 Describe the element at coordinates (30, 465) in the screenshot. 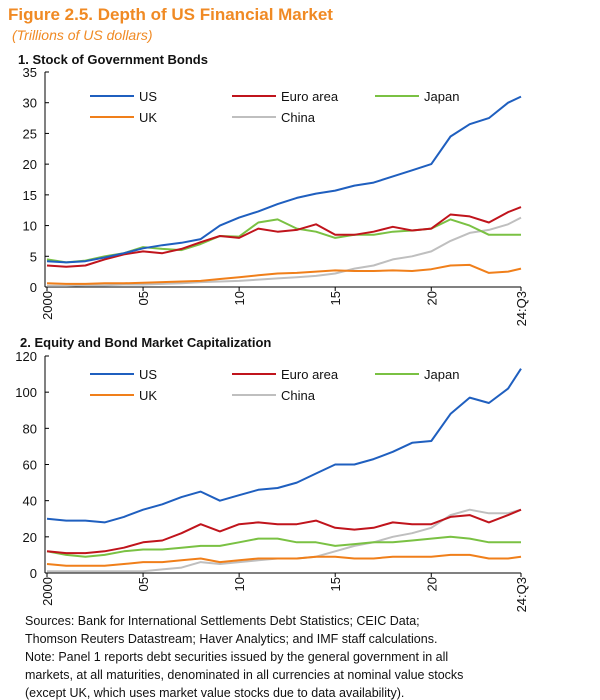

I see `y-tick-label: 60` at that location.